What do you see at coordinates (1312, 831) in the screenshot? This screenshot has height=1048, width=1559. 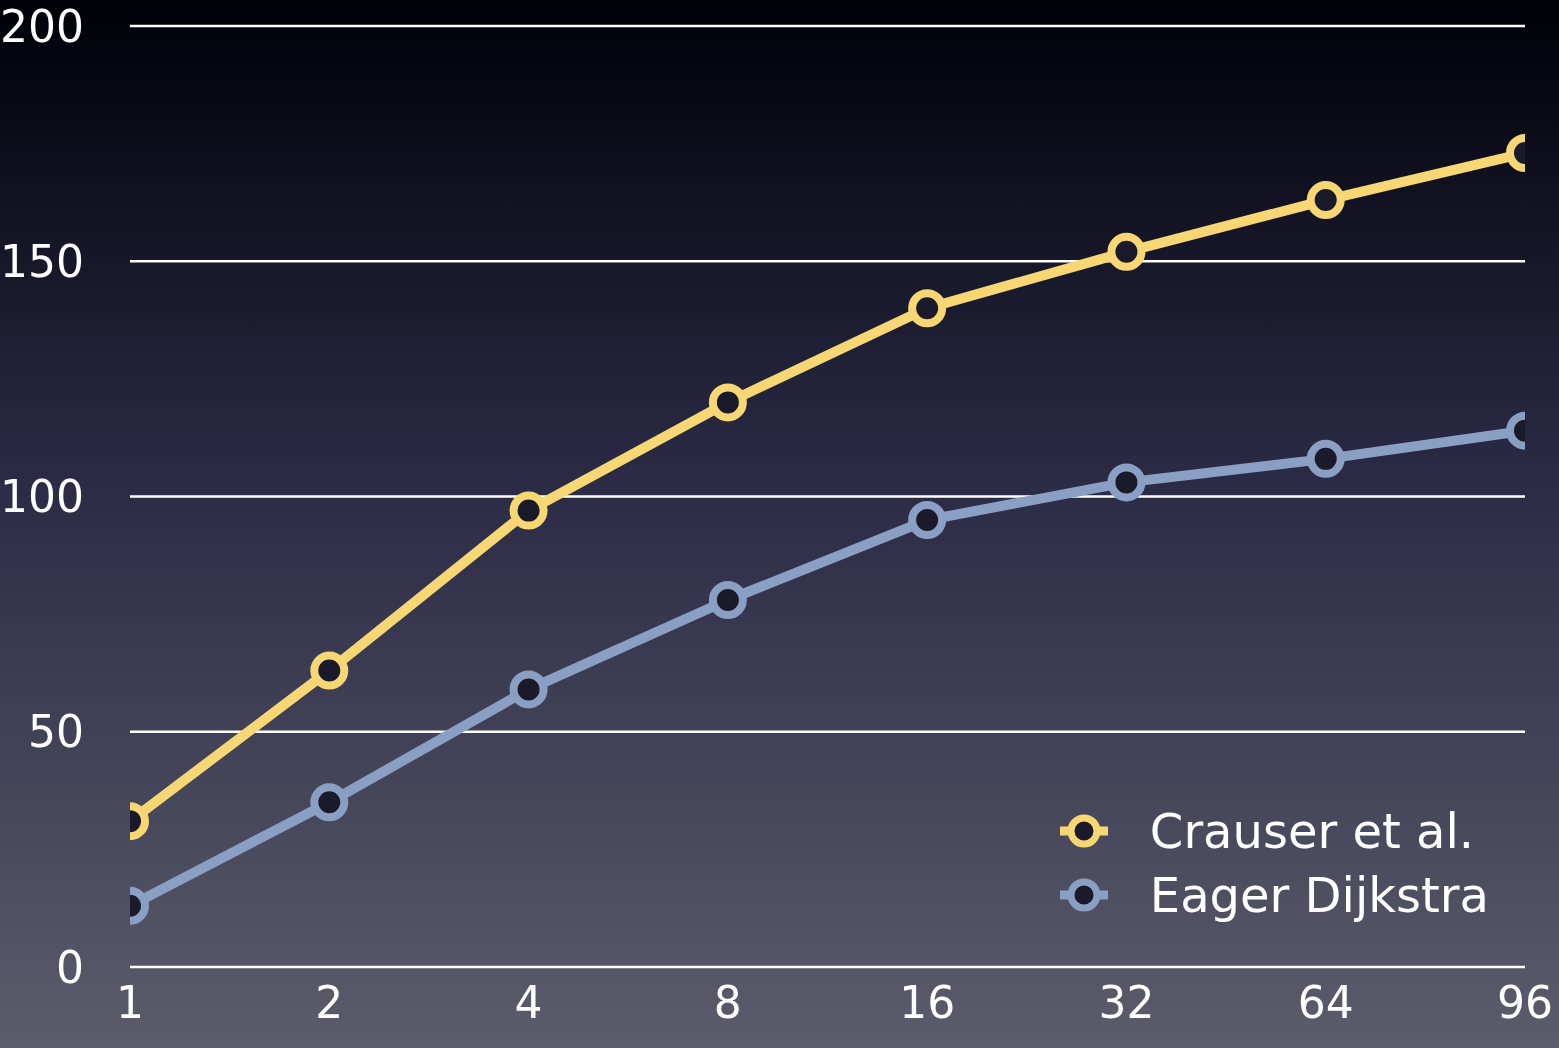 I see `legend-label: Crauser et al.` at bounding box center [1312, 831].